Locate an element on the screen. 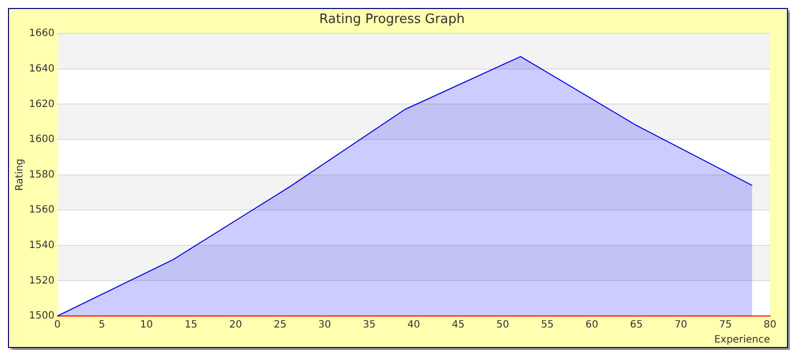  y-tick-label: 1500 is located at coordinates (41, 316).